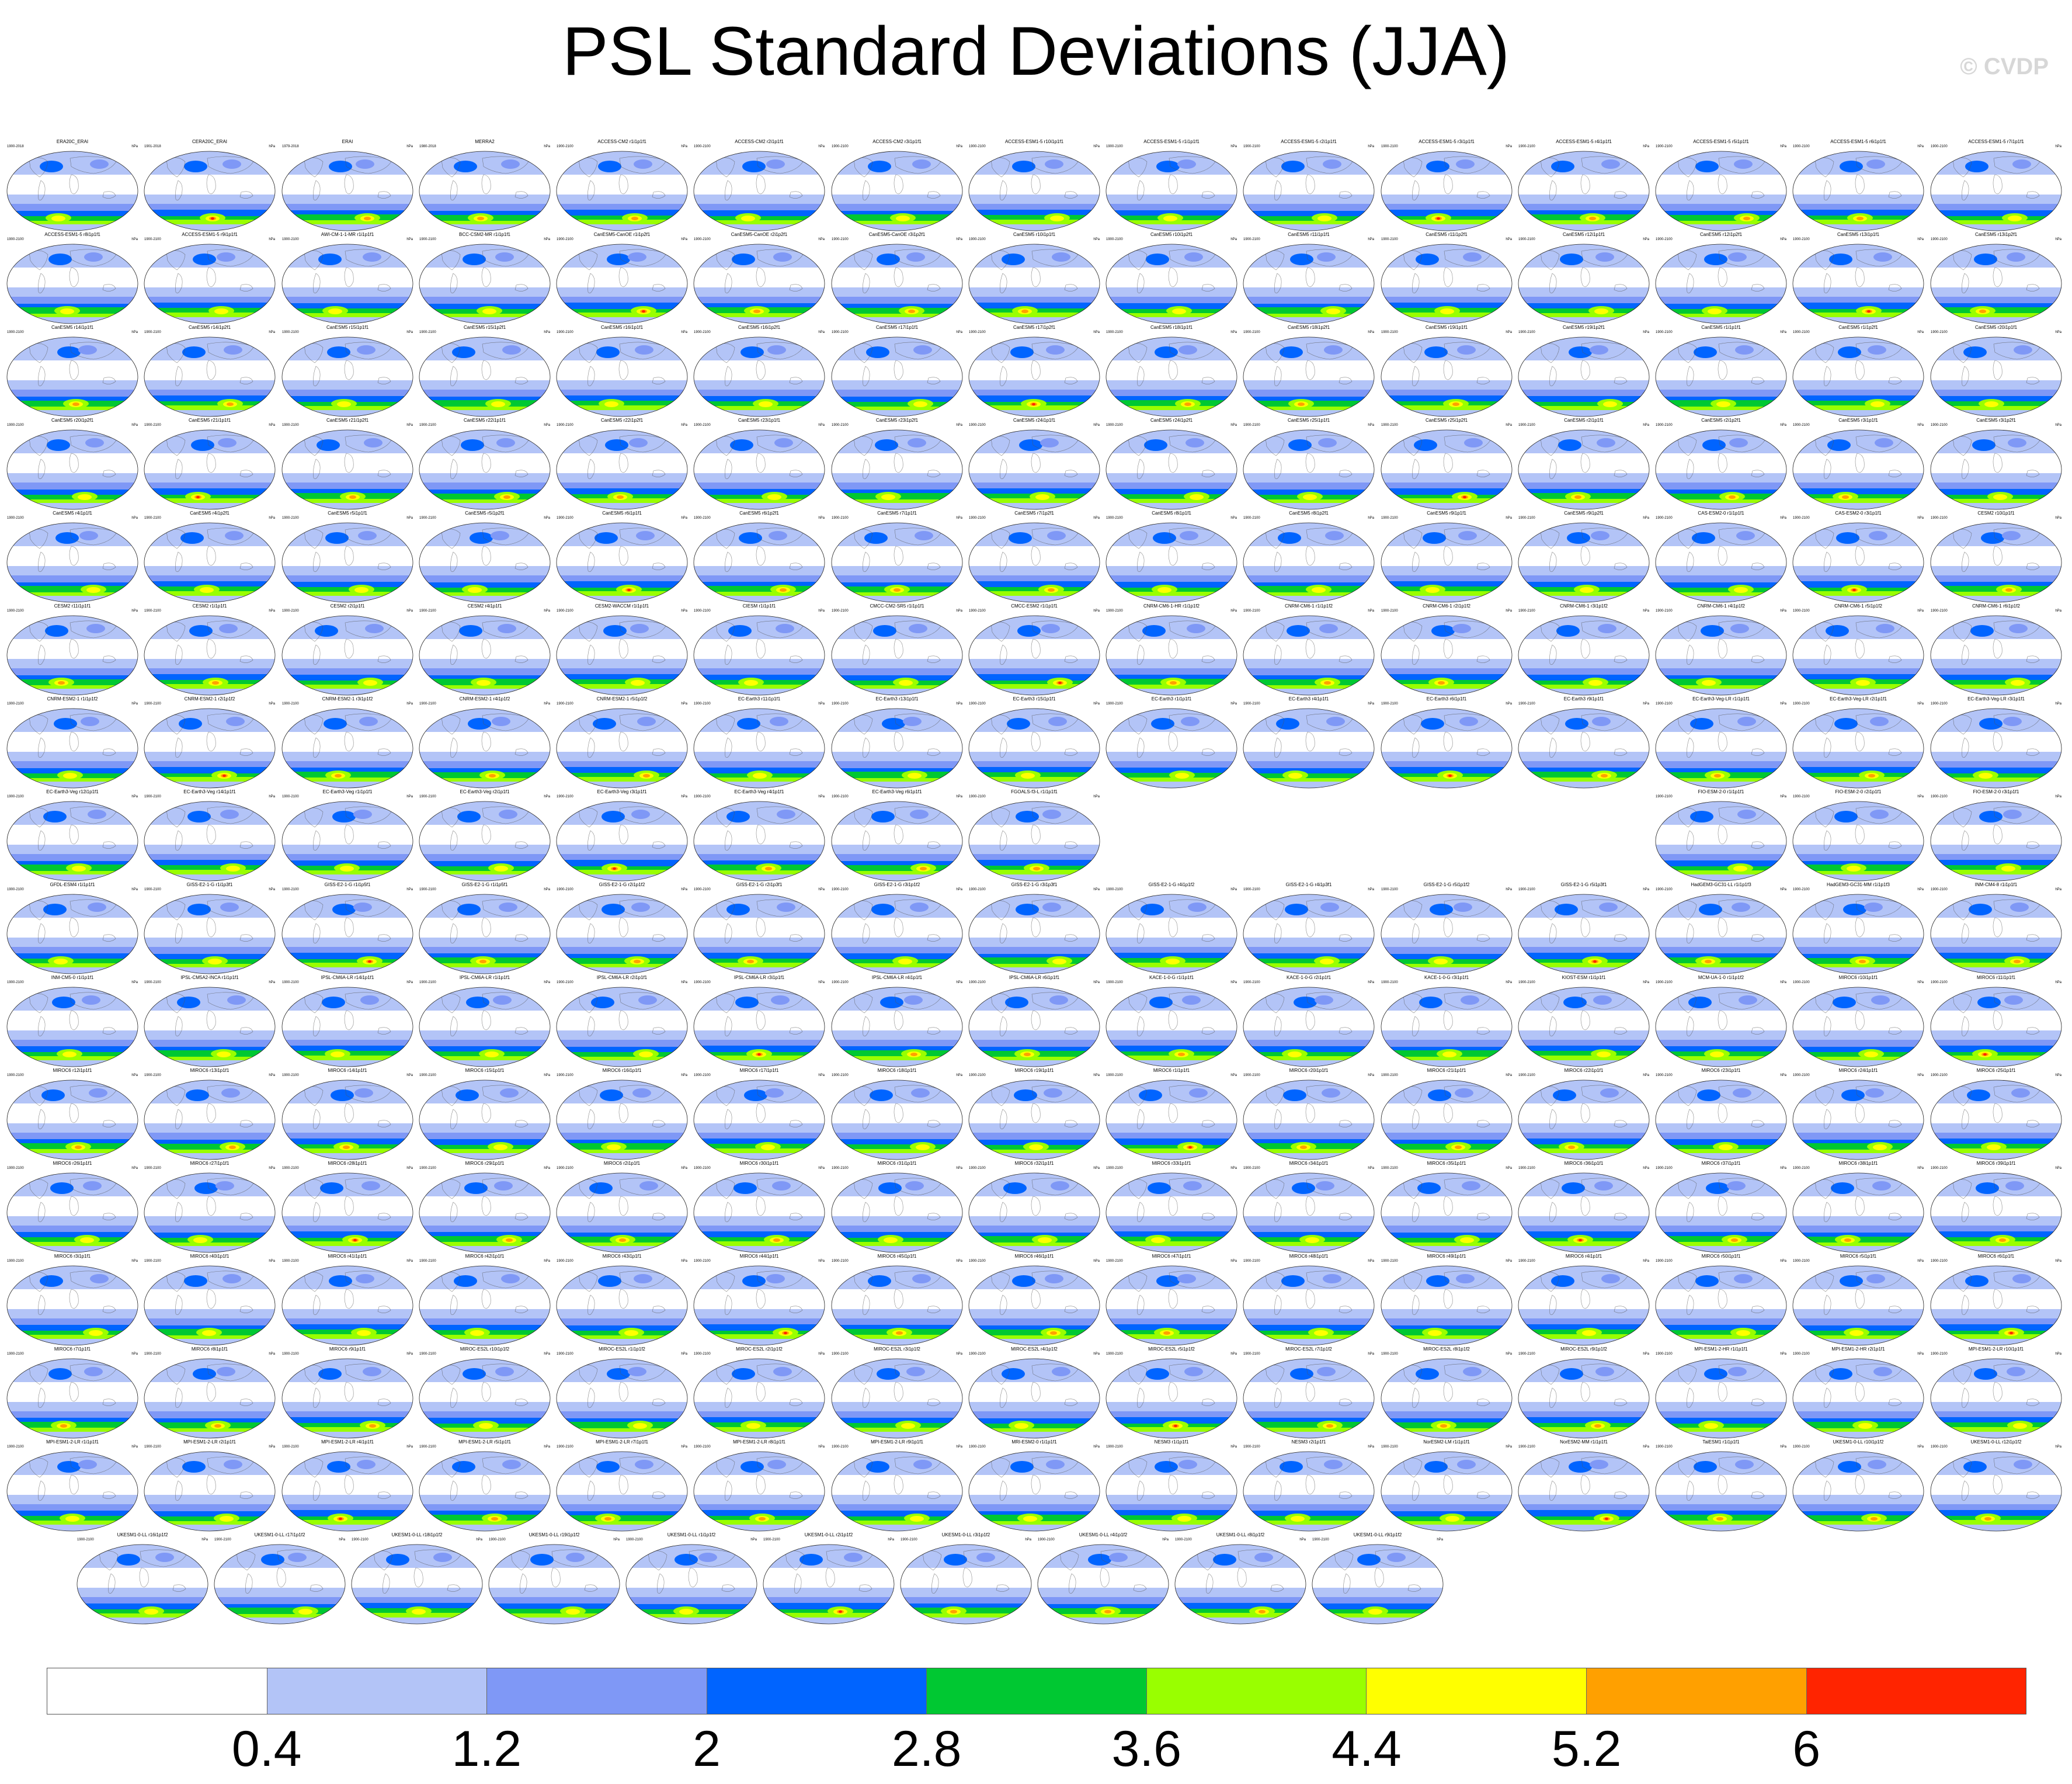 The width and height of the screenshot is (2072, 1784). I want to click on map-panel: CanESM5 r12i1p2f1 1900-2100 hPa, so click(1721, 278).